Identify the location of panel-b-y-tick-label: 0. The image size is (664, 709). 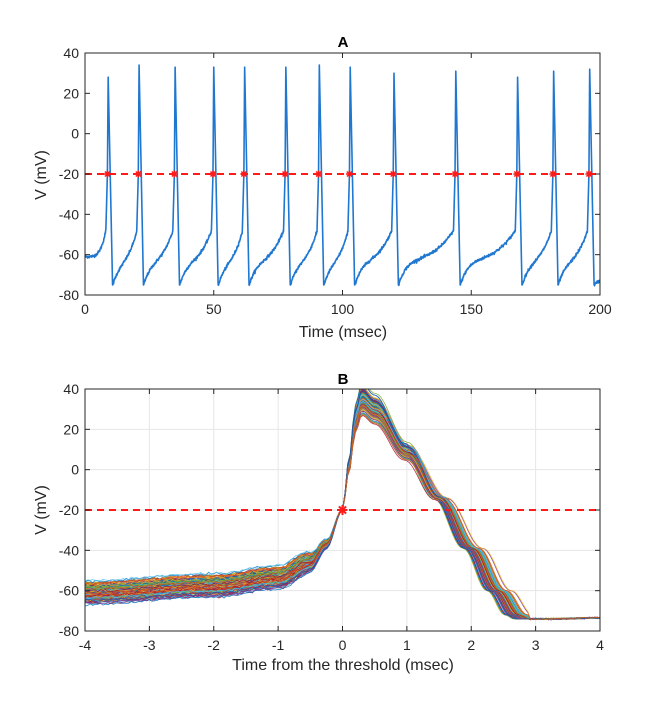
(75, 470).